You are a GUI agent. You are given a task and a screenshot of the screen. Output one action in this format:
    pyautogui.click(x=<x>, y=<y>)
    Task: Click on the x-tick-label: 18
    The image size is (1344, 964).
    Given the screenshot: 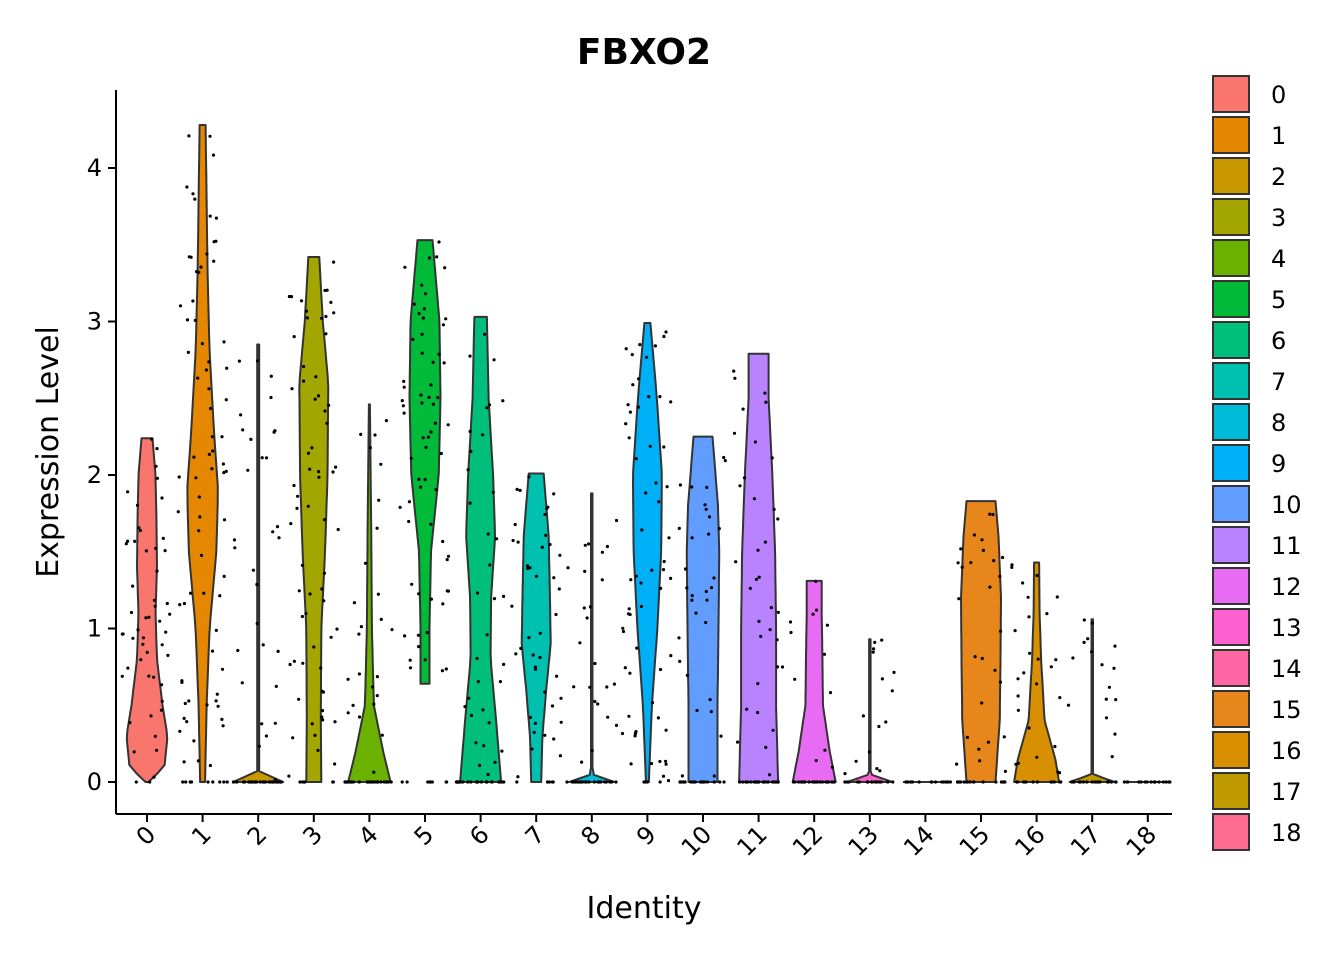 What is the action you would take?
    pyautogui.click(x=1141, y=840)
    